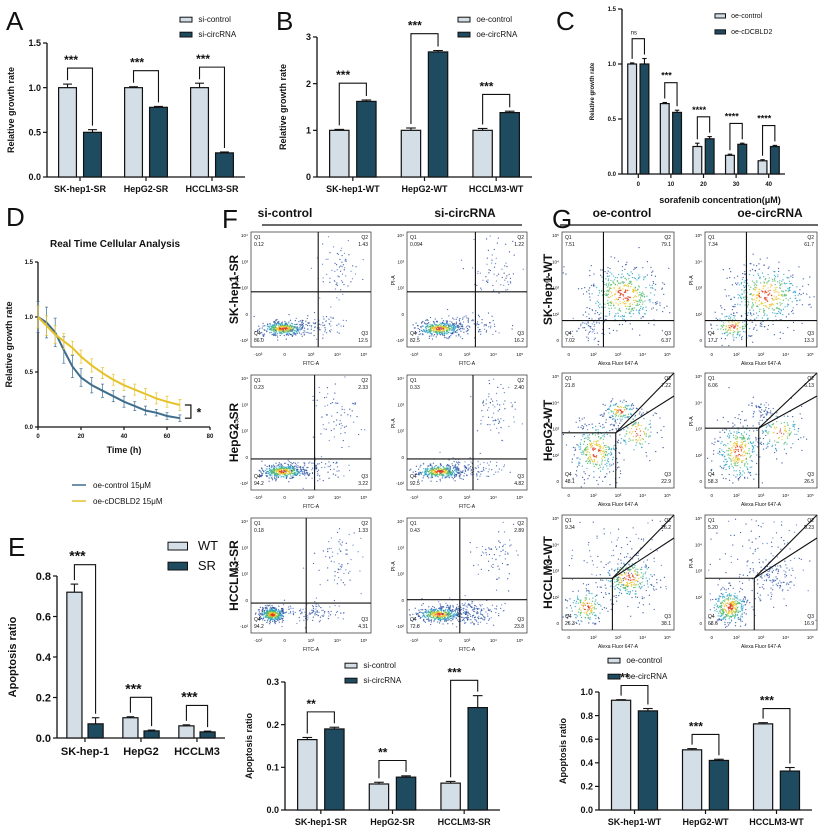  I want to click on quadrant-name: Q3, so click(667, 334).